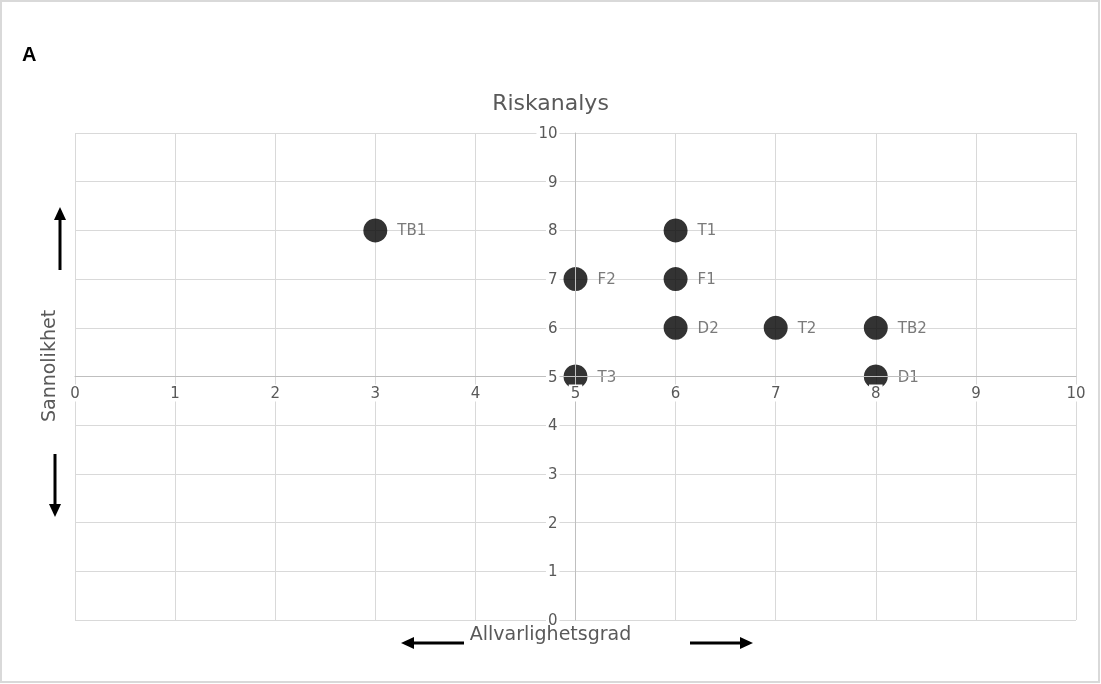 Image resolution: width=1101 pixels, height=684 pixels. What do you see at coordinates (775, 393) in the screenshot?
I see `x-tick-label: 7` at bounding box center [775, 393].